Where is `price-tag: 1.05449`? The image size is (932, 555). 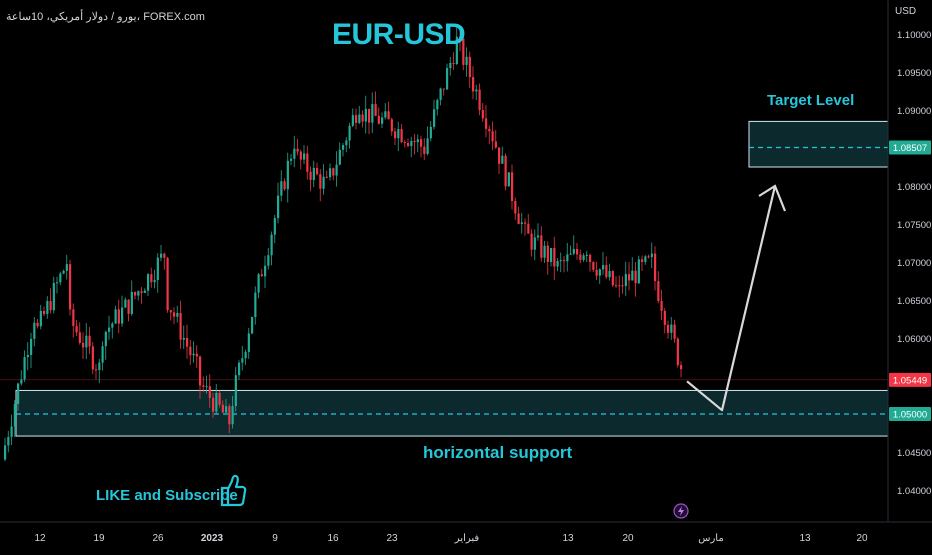 price-tag: 1.05449 is located at coordinates (910, 379).